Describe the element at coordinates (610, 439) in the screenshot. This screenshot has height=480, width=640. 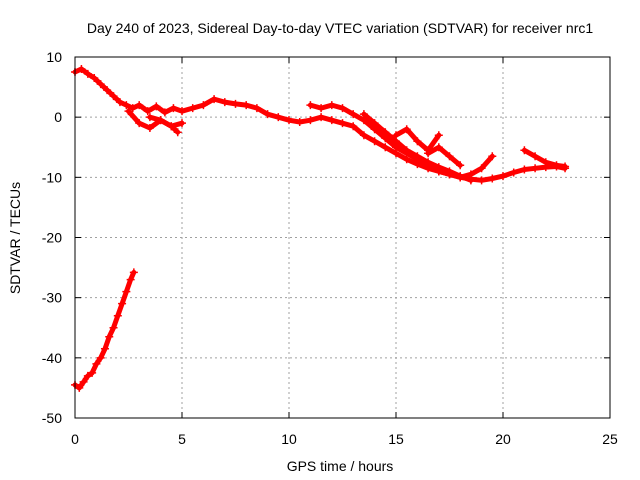
I see `x-tick-label: 25` at that location.